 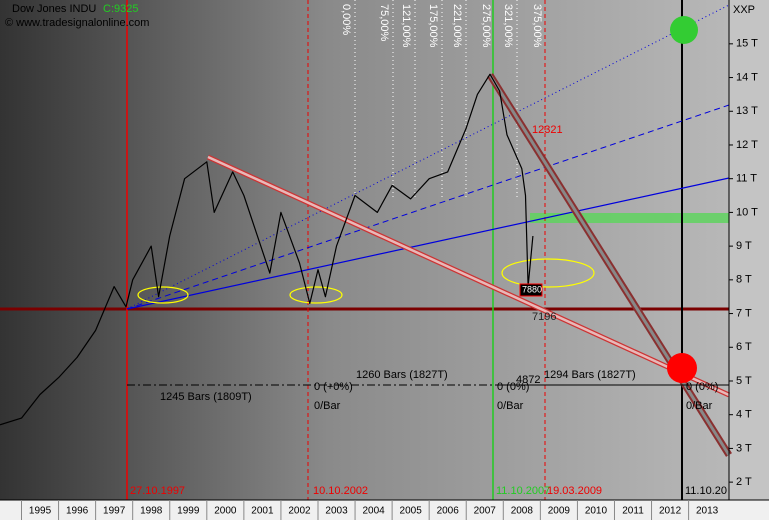 What do you see at coordinates (744, 415) in the screenshot?
I see `y-tick-label: 4 T` at bounding box center [744, 415].